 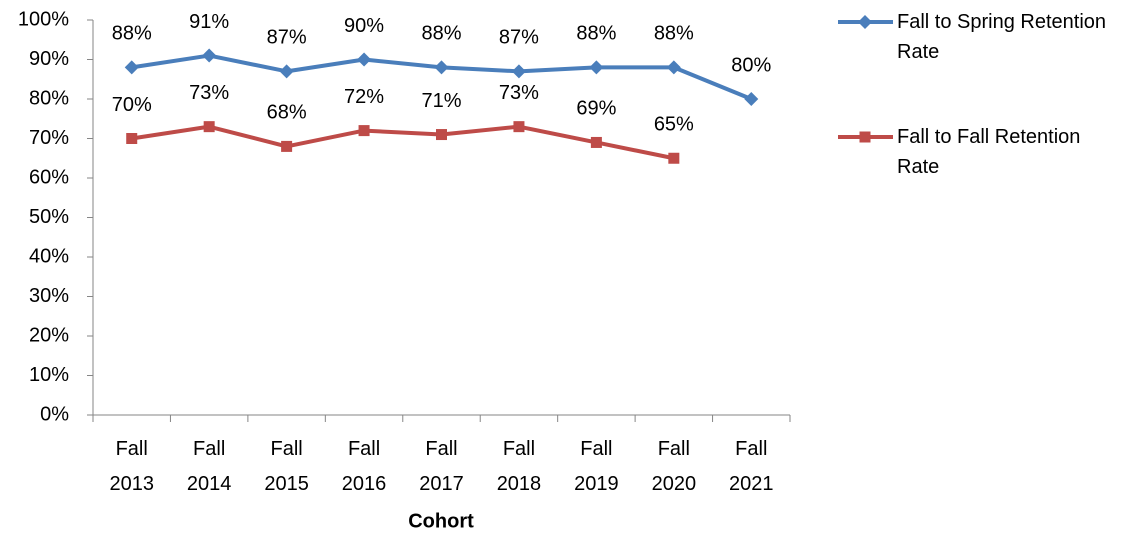 What do you see at coordinates (286, 466) in the screenshot?
I see `x-tick-label: Fall 2015` at bounding box center [286, 466].